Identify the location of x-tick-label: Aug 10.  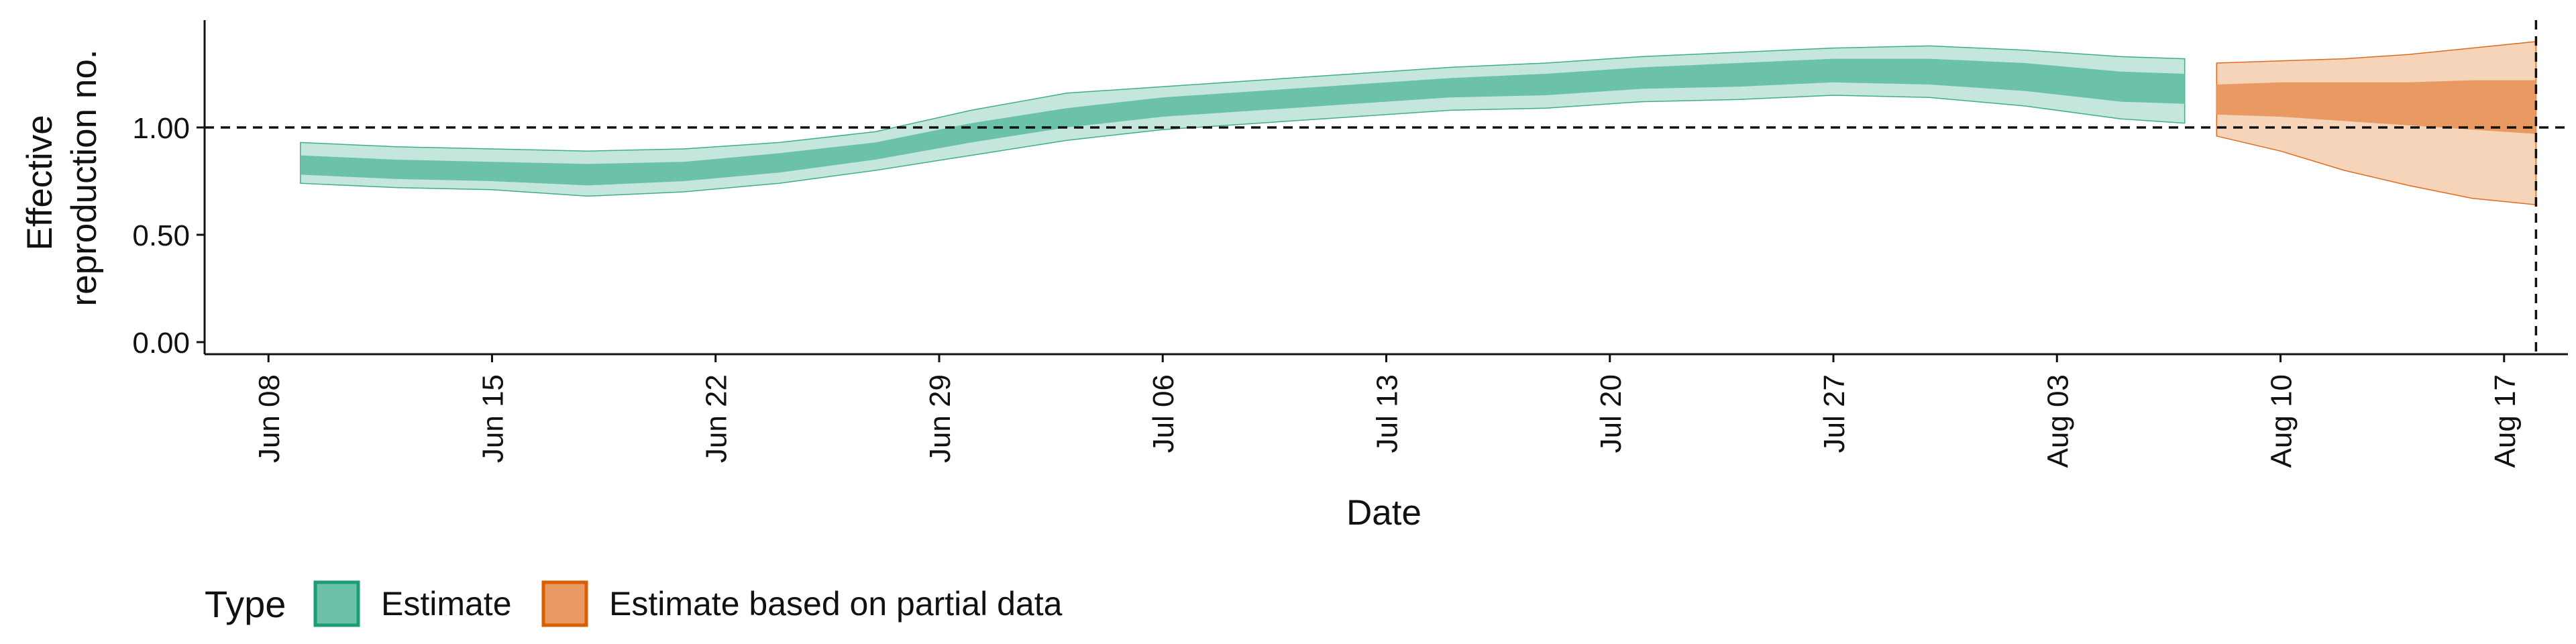
(2281, 421).